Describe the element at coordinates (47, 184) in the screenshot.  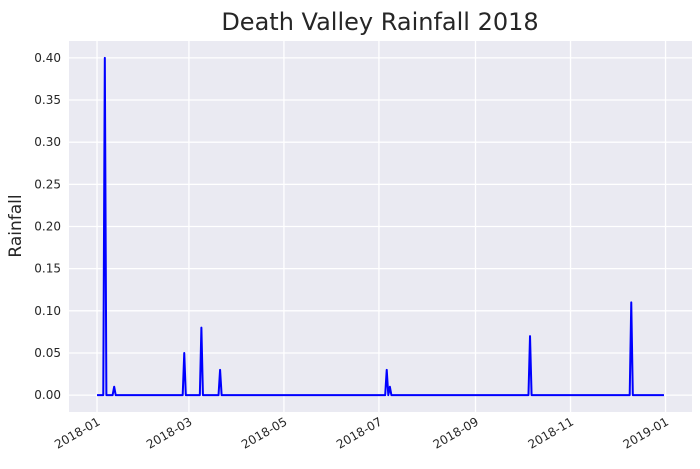
I see `y-tick-label: 0.25` at that location.